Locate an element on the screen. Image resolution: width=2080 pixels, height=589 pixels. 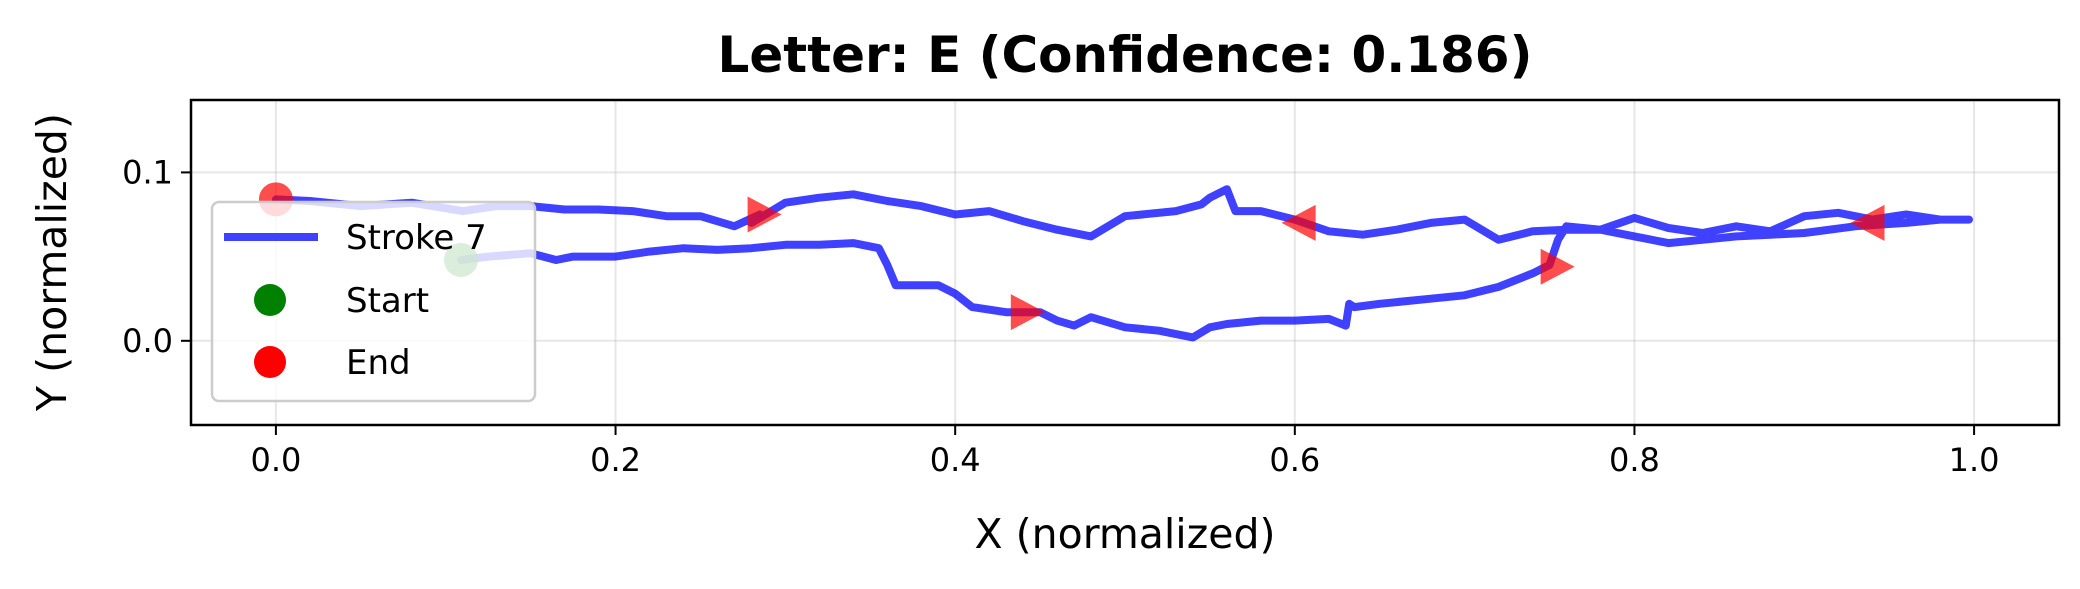
y-axis-ticks: 0.0 0.1 is located at coordinates (156, 256).